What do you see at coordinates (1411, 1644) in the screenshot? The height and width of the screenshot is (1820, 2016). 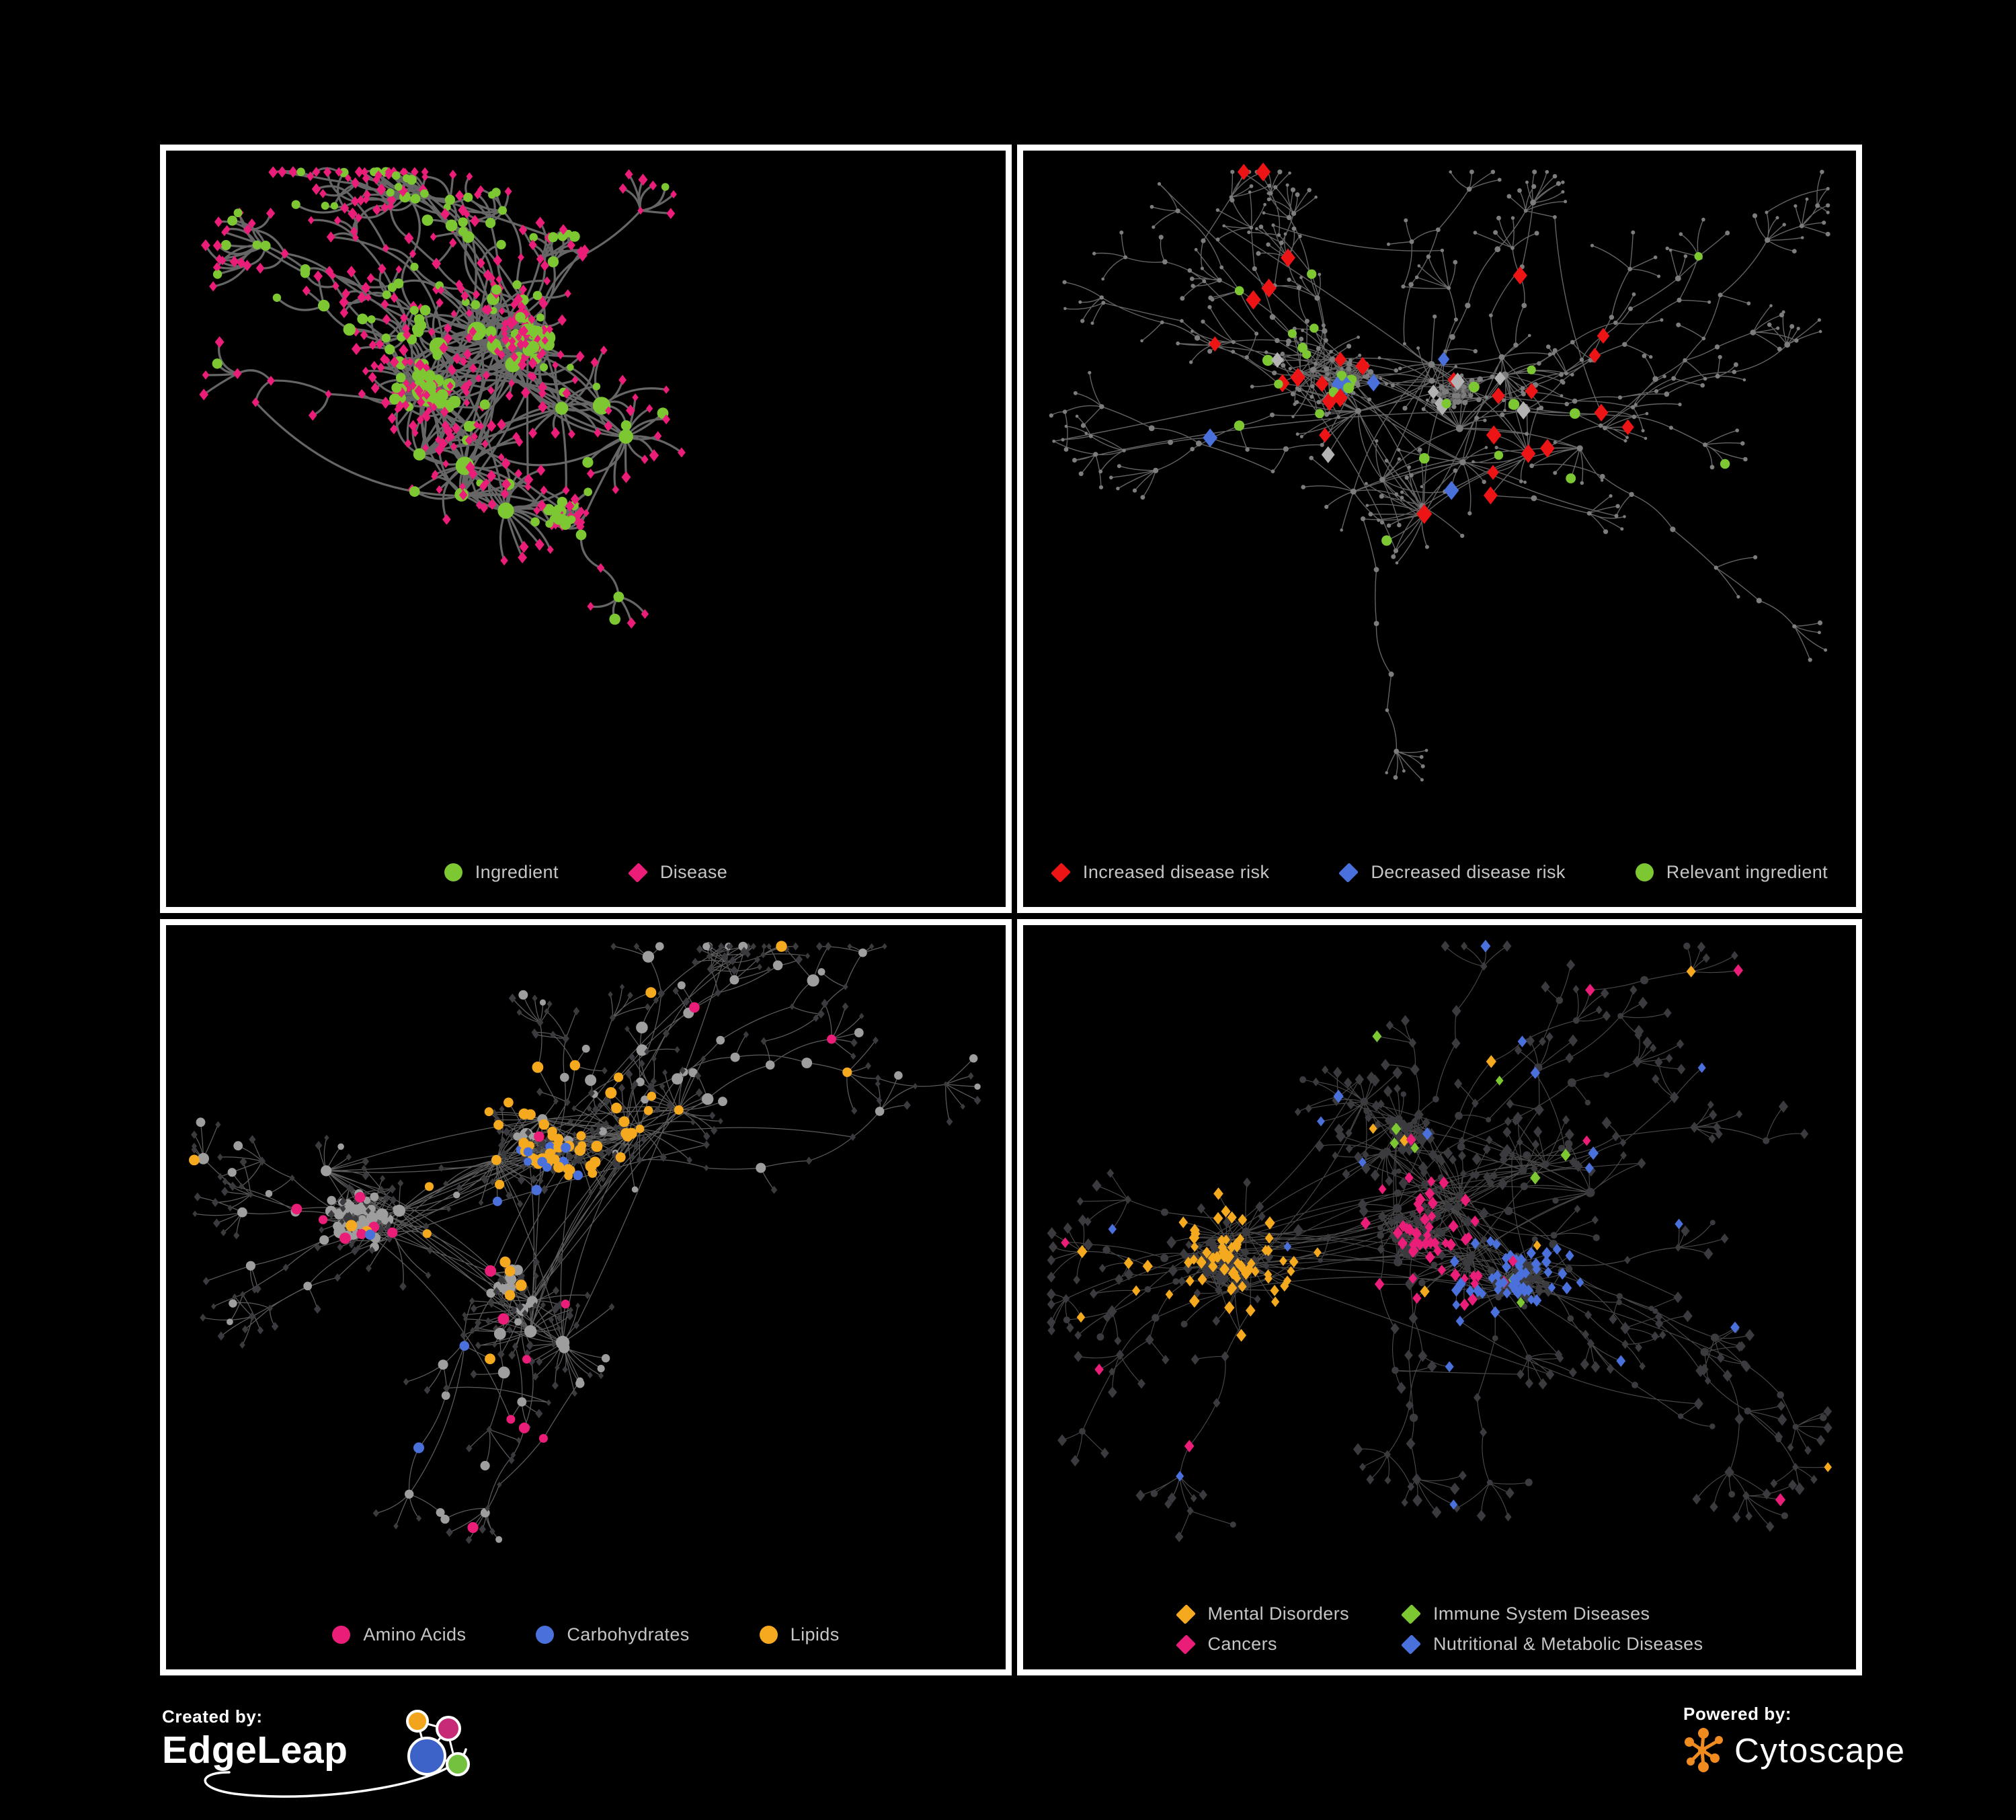 I see `nutritional-metabolic-diseases-swatch-diamond` at bounding box center [1411, 1644].